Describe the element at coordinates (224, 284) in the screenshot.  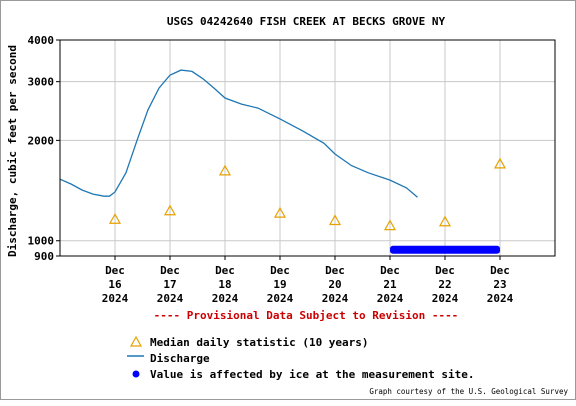
I see `x-tick-label: 18` at that location.